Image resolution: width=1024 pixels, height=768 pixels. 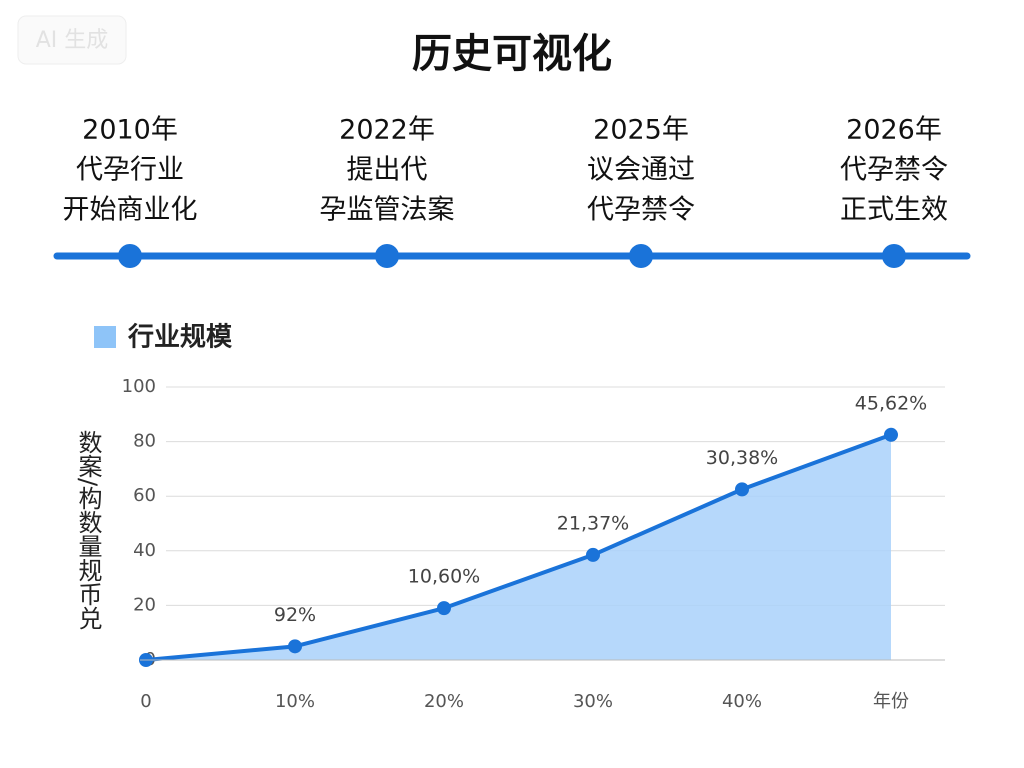 I want to click on watermark: AI 生成, so click(x=72, y=40).